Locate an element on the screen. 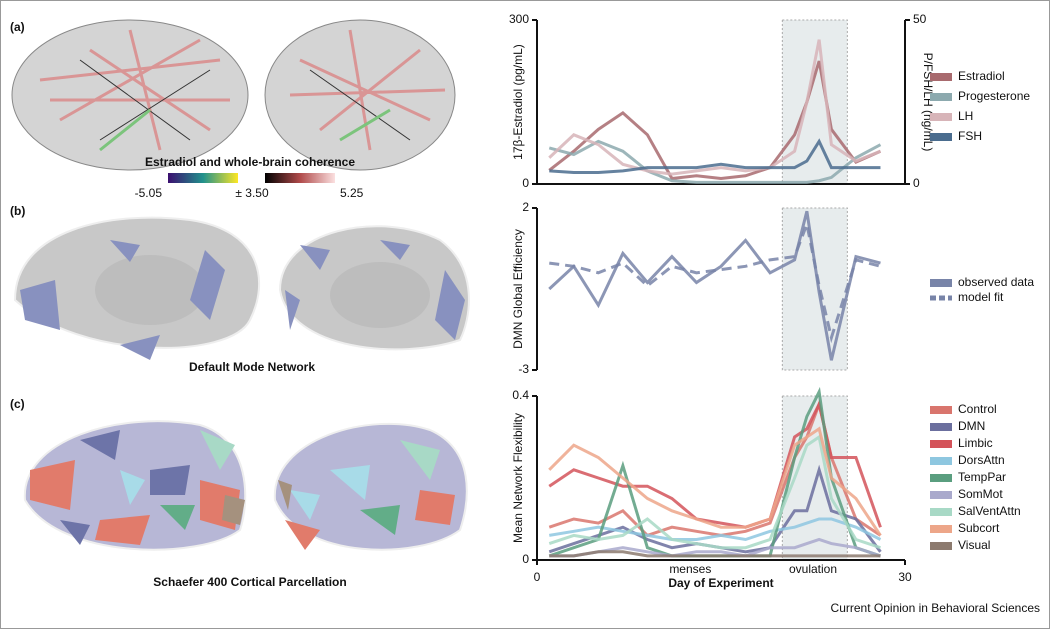 Image resolution: width=1050 pixels, height=629 pixels. legend-label: SalVentAttn is located at coordinates (989, 511).